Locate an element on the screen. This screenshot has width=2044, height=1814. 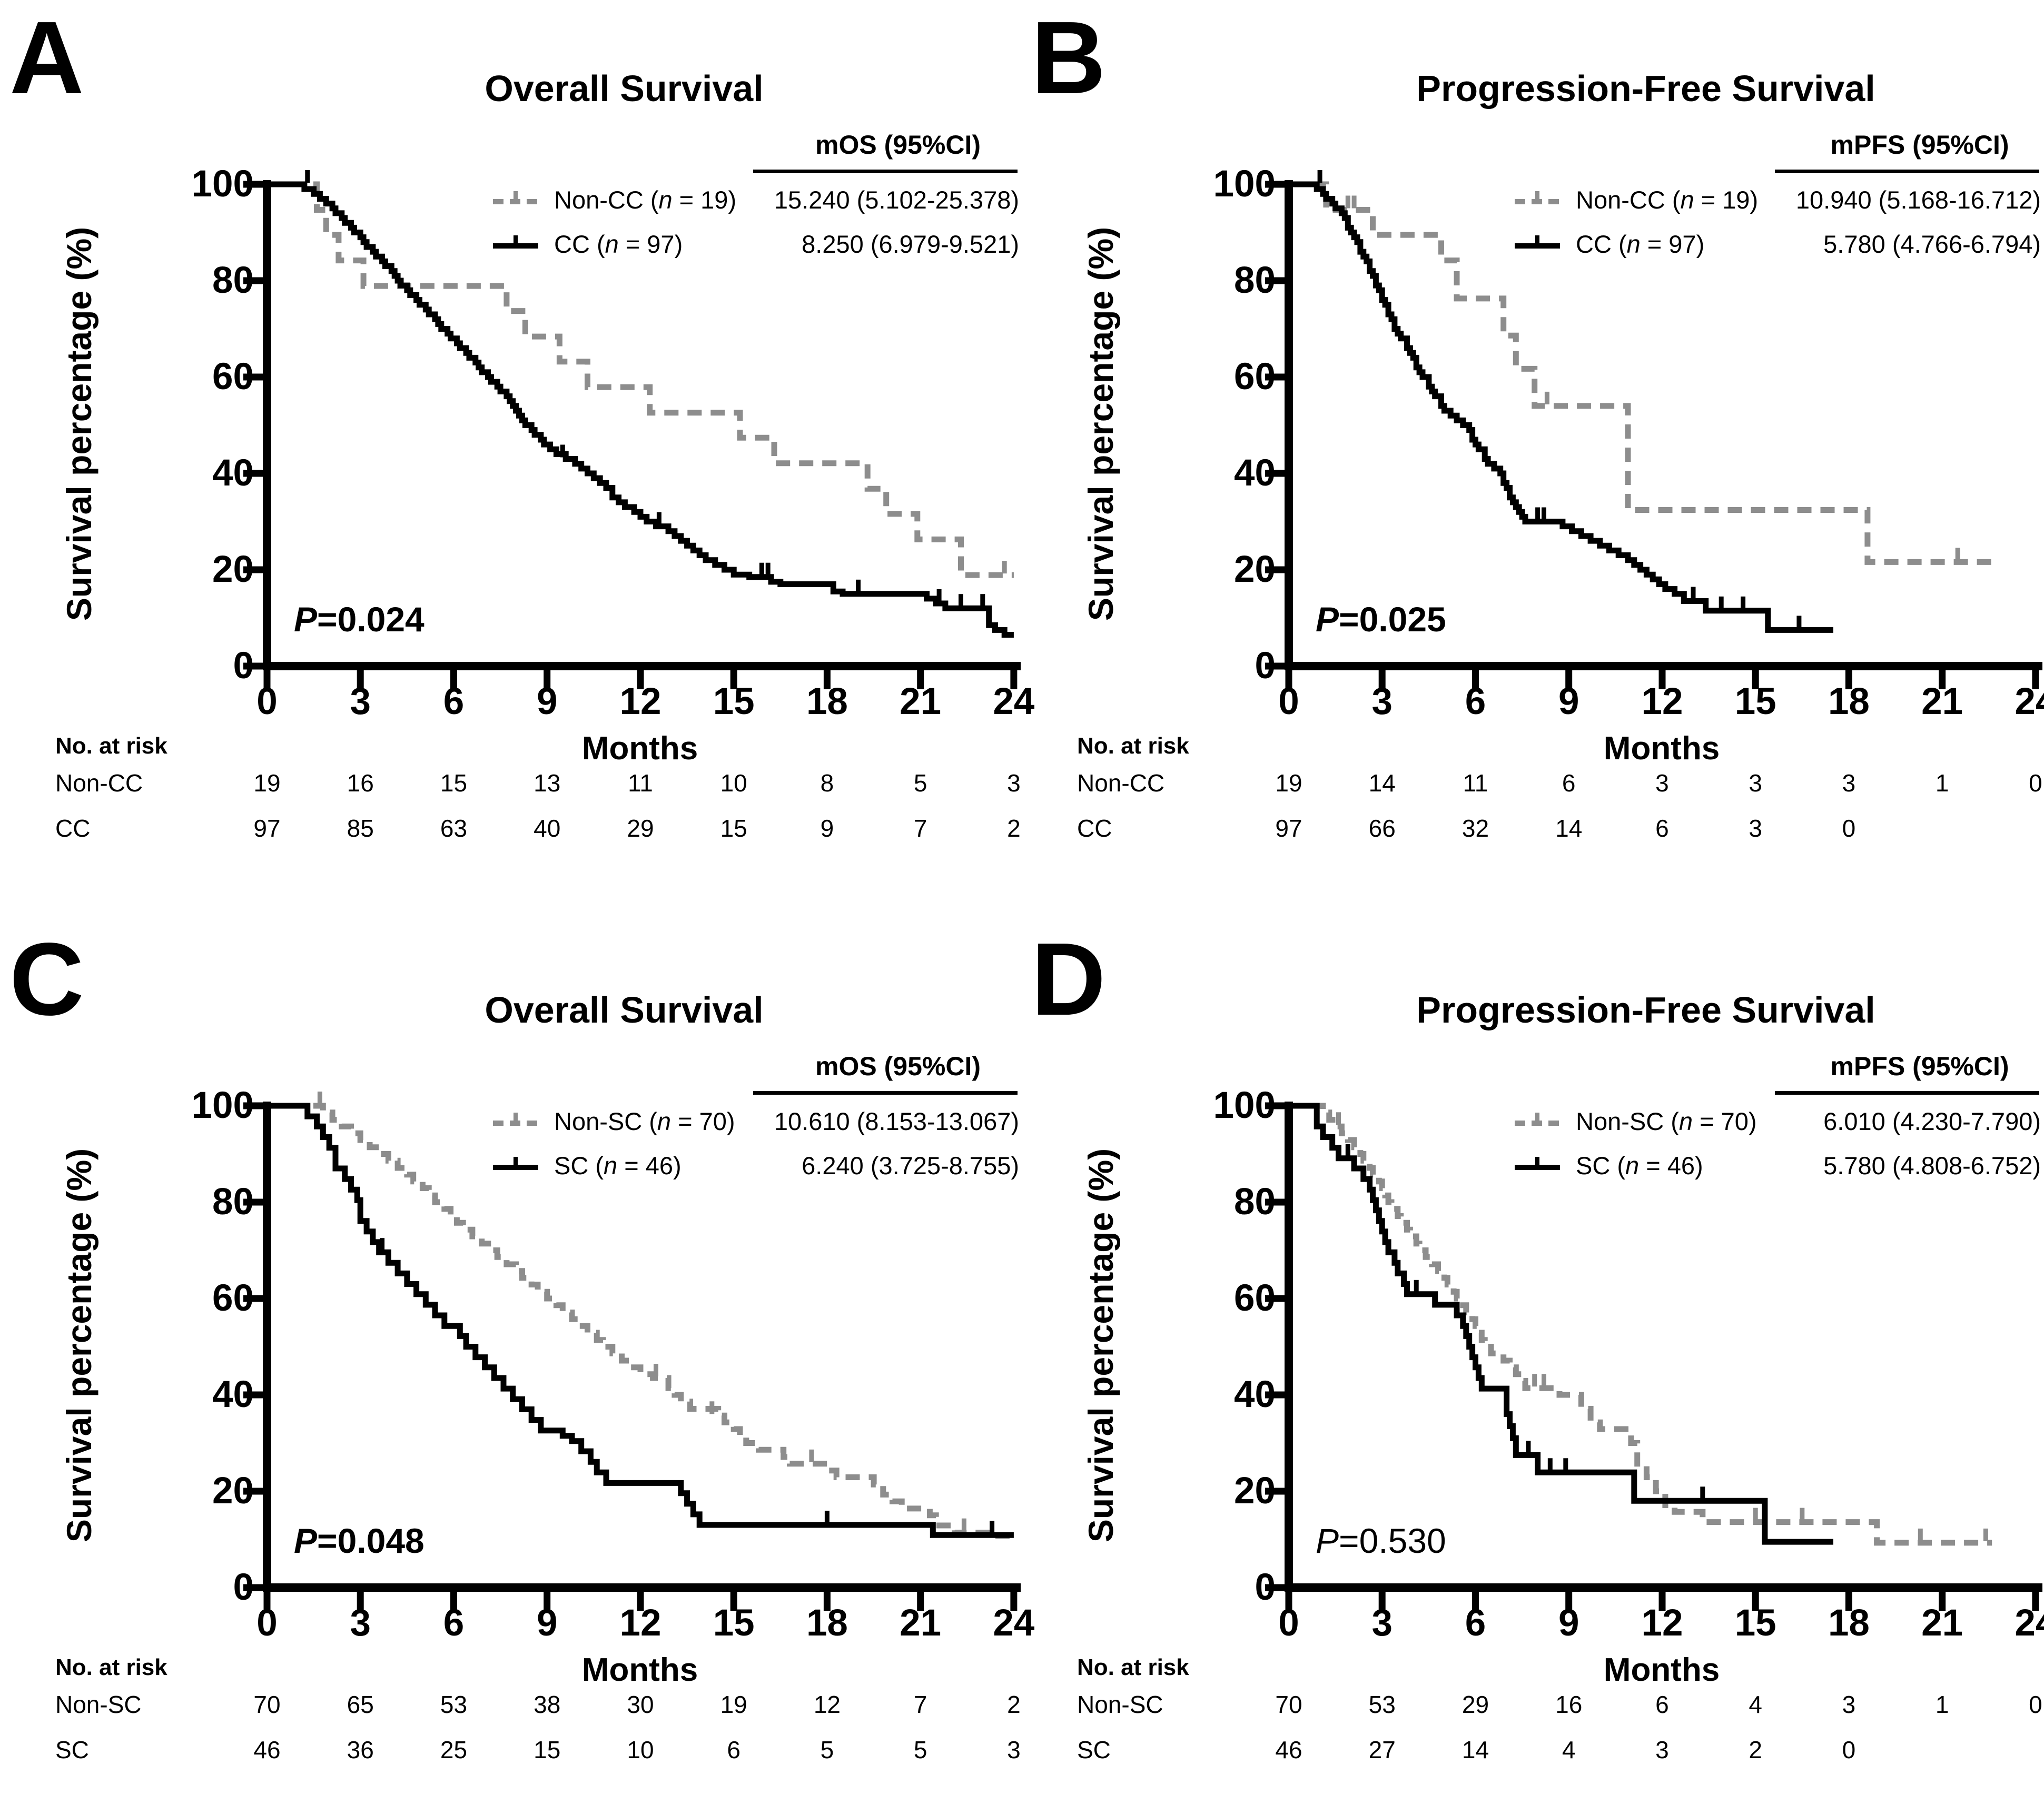
legend-entry: Non-CC (n = 19) 15.240 (5.102-25.378) is located at coordinates (511, 201).